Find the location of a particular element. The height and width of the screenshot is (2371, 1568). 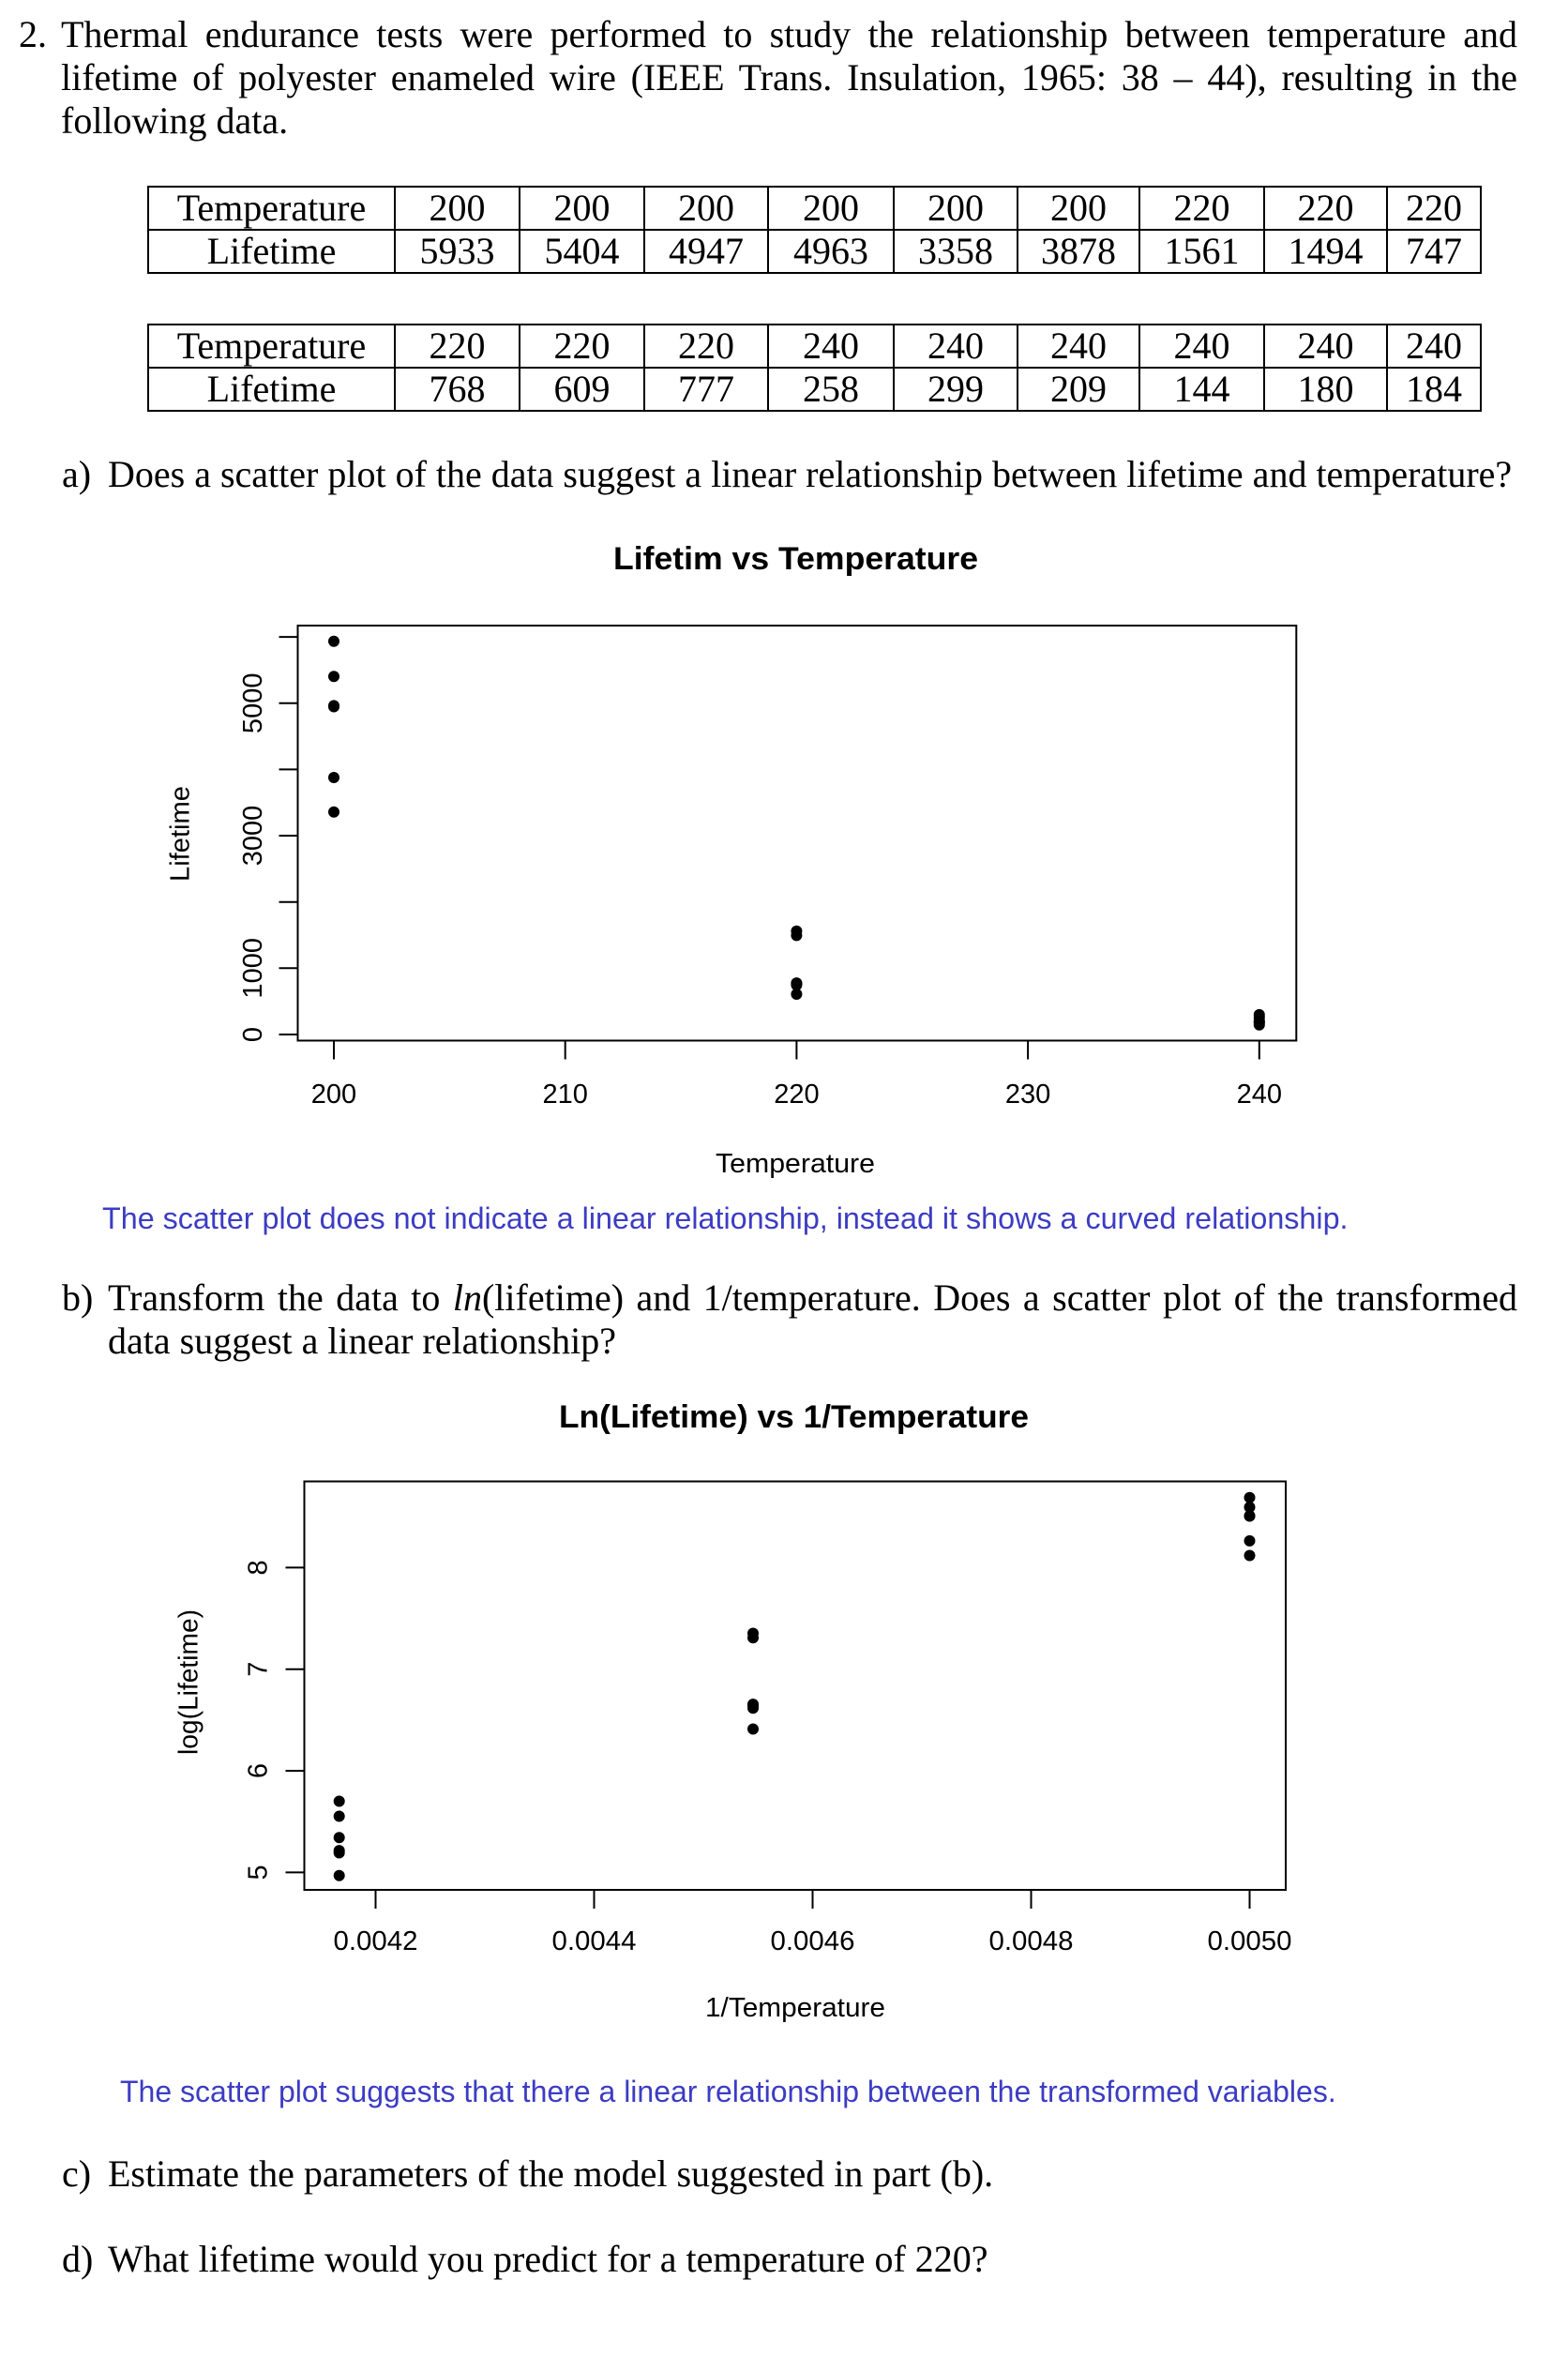

svg-text: 6 is located at coordinates (259, 1770).